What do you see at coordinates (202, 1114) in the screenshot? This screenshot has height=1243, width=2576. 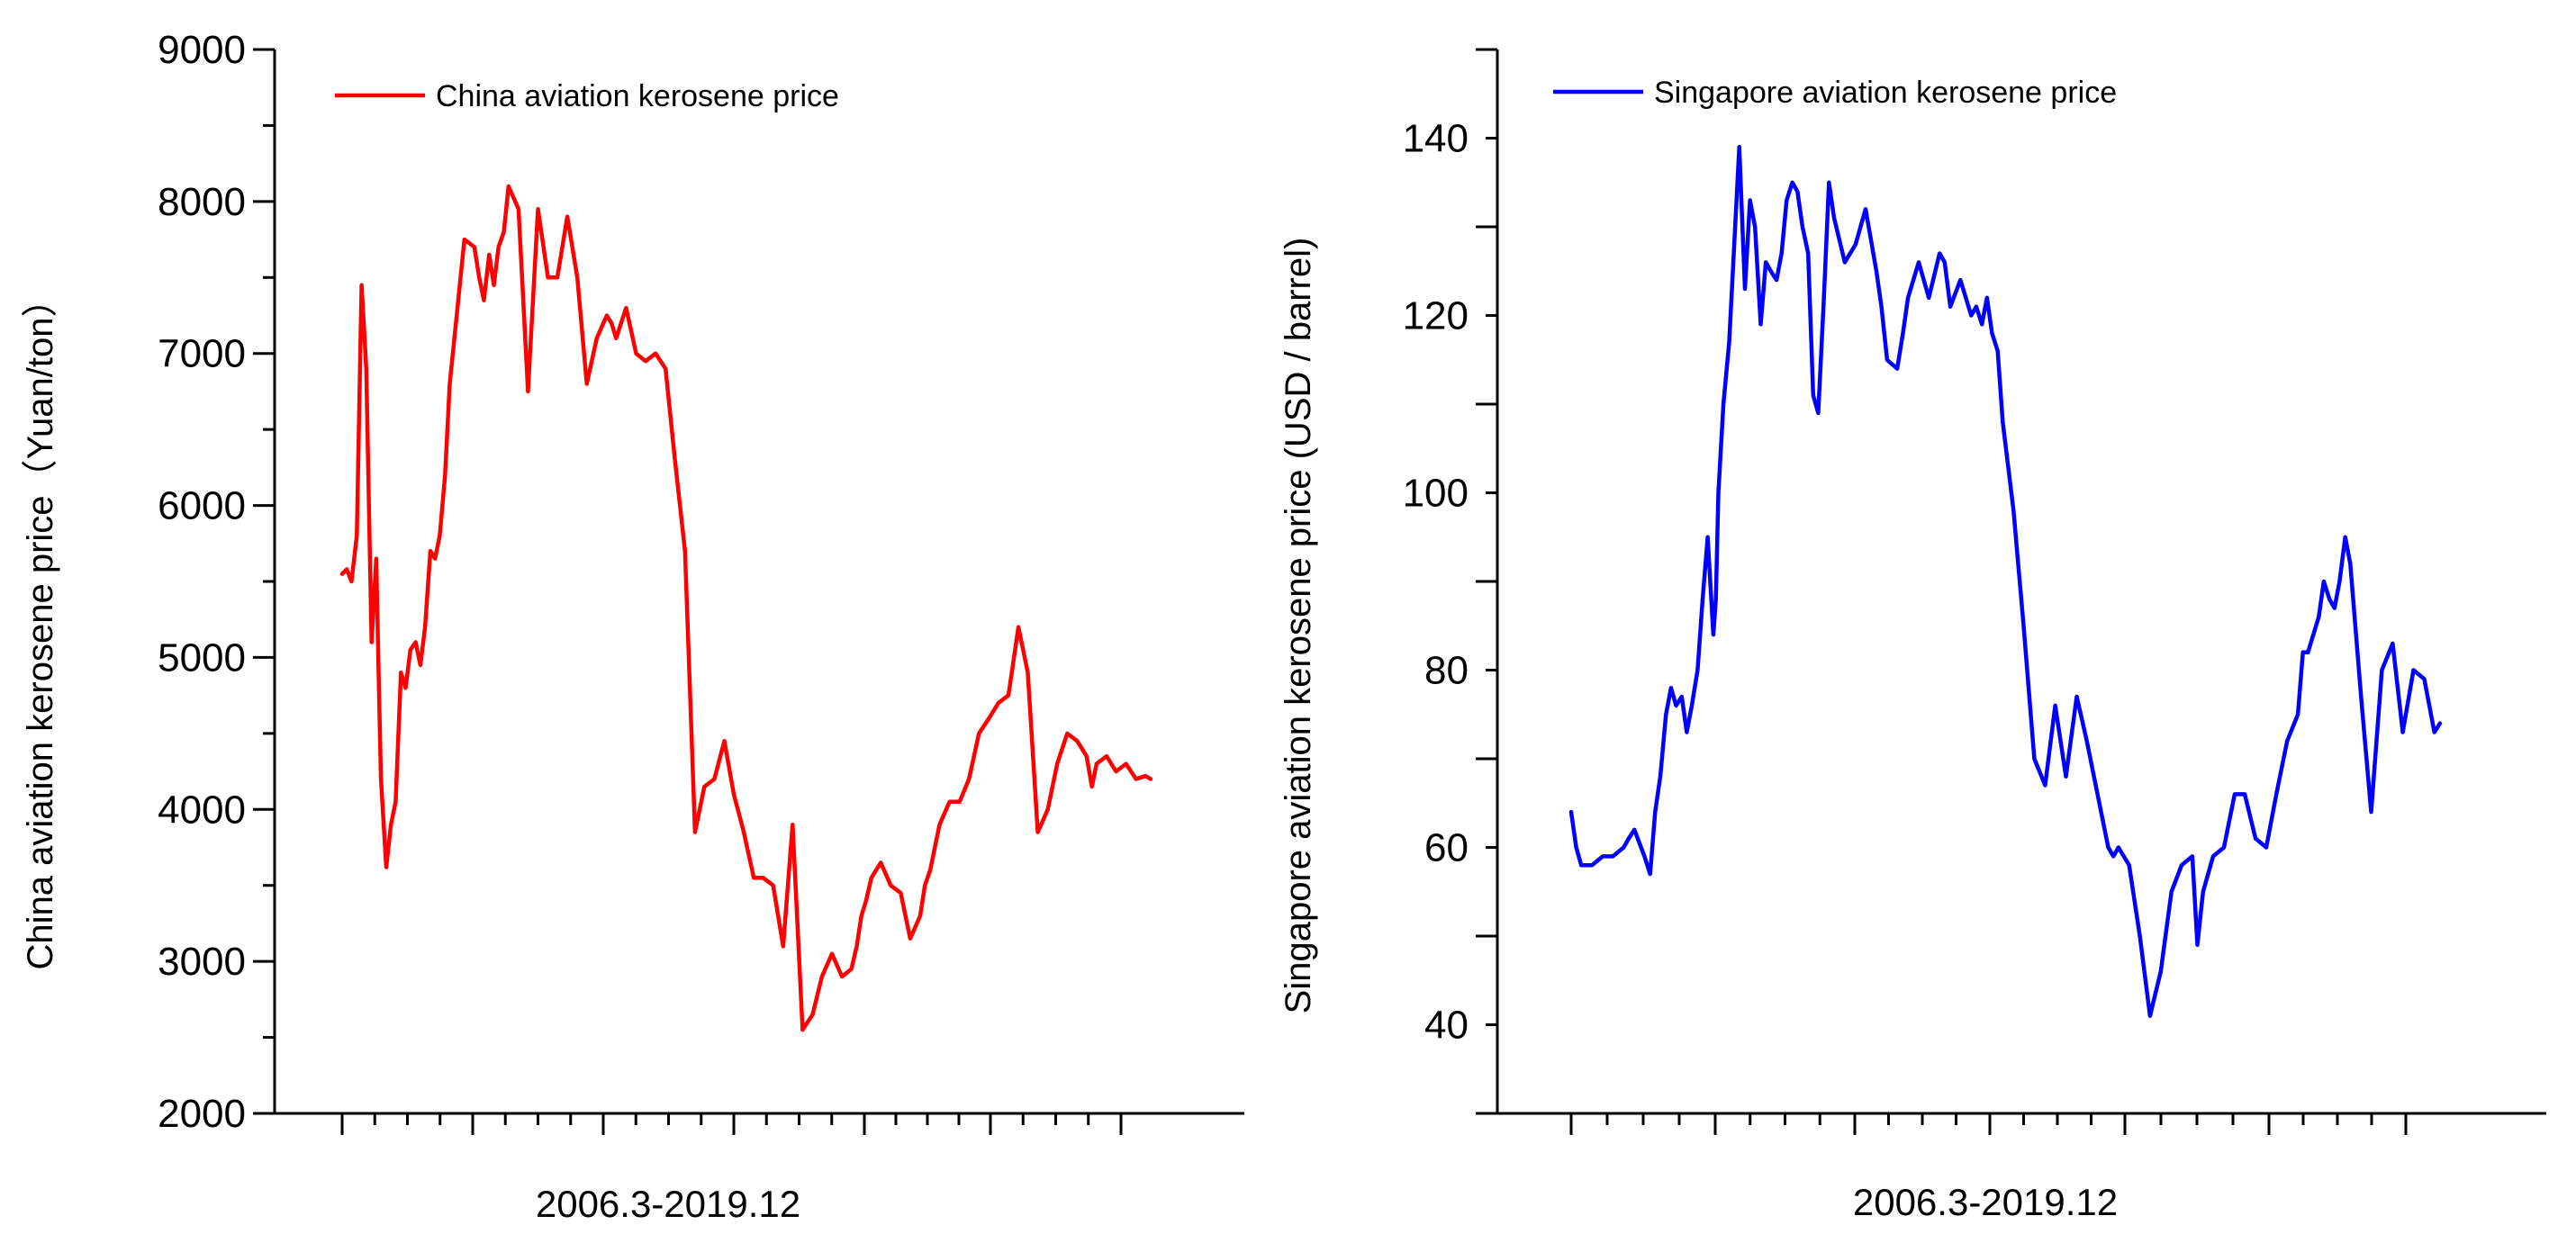 I see `y-tick-label: 2000` at bounding box center [202, 1114].